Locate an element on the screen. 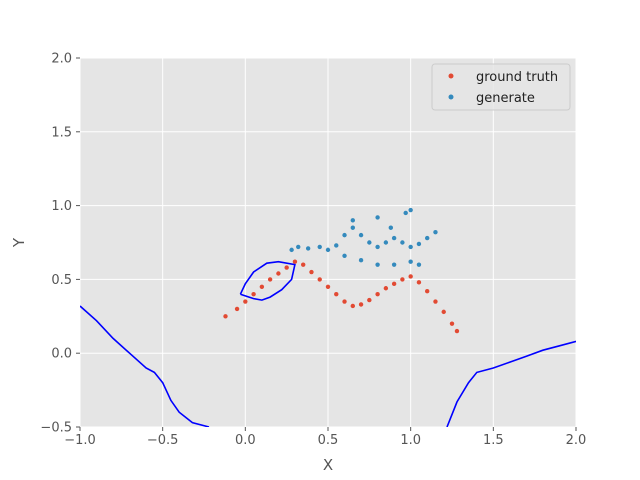 Image resolution: width=640 pixels, height=480 pixels. legend: ground truth generate is located at coordinates (501, 87).